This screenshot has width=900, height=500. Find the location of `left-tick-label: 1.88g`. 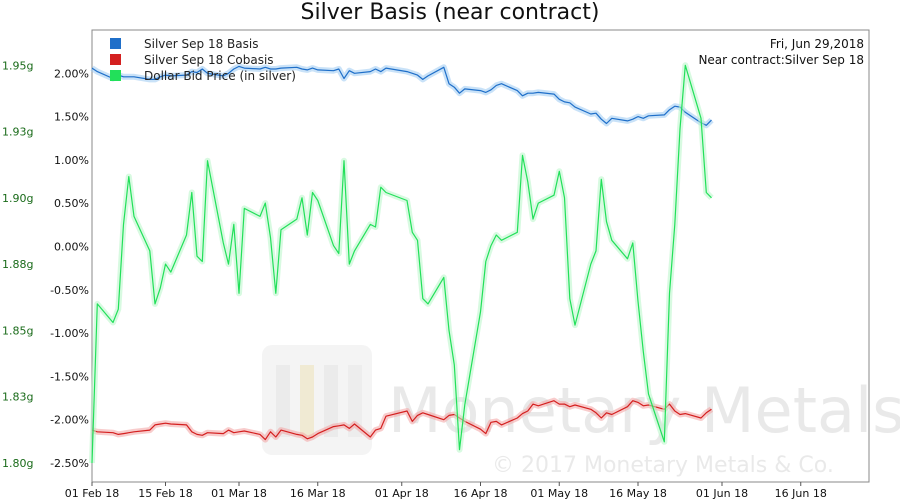

left-tick-label: 1.88g is located at coordinates (17, 264).